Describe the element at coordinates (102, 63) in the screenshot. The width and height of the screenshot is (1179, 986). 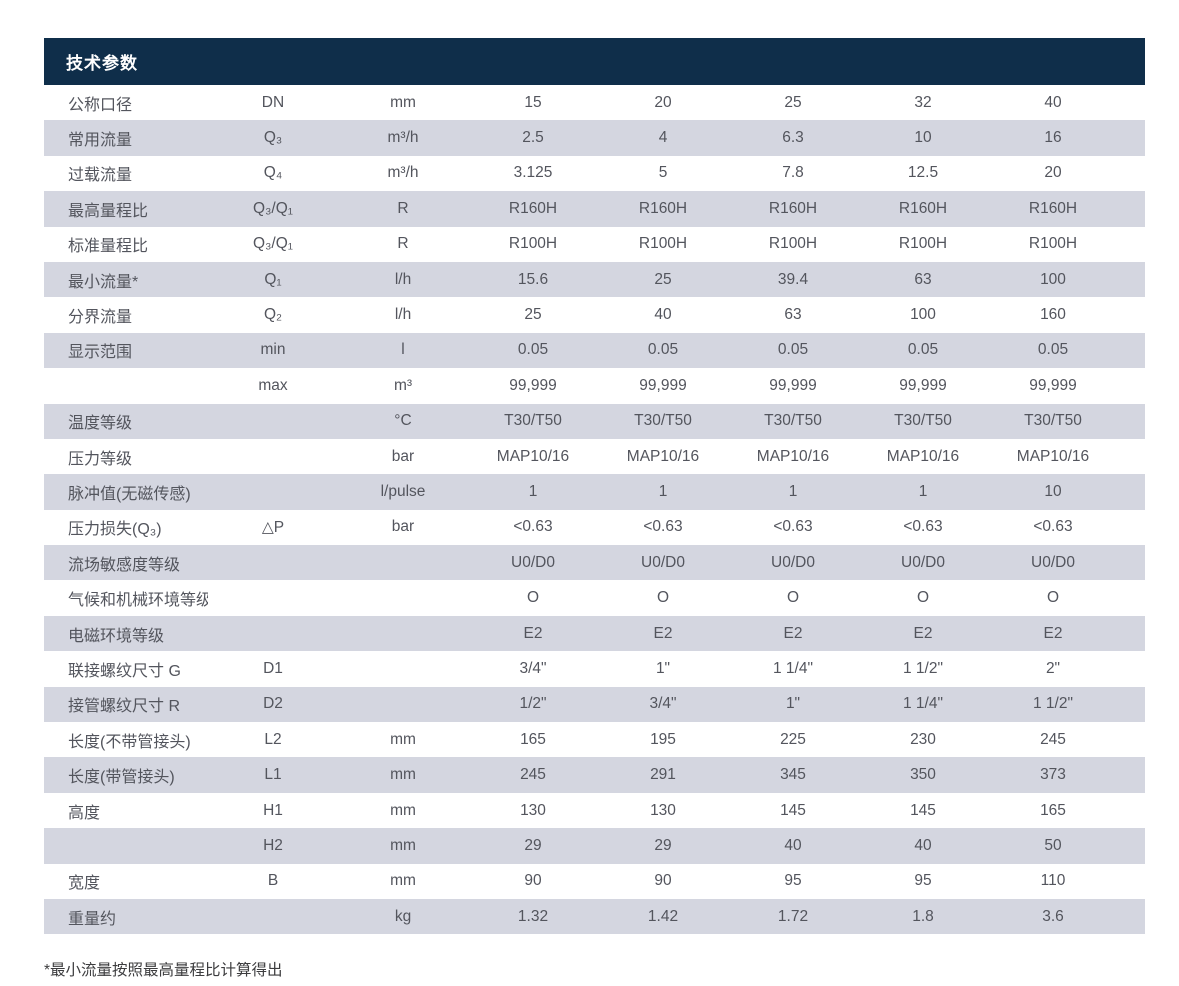
I see `table-title: 技术参数` at that location.